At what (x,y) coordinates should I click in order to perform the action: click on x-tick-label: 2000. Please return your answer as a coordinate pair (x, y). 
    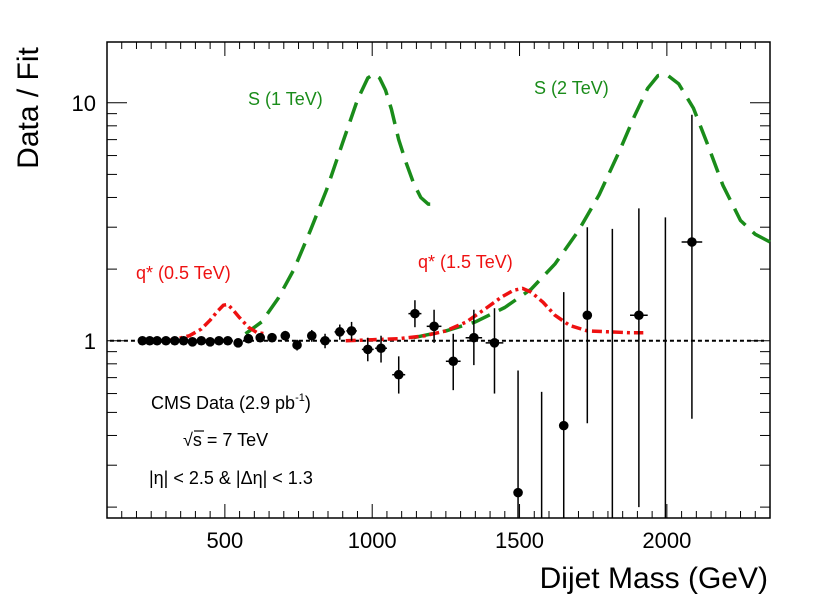
    Looking at the image, I should click on (666, 540).